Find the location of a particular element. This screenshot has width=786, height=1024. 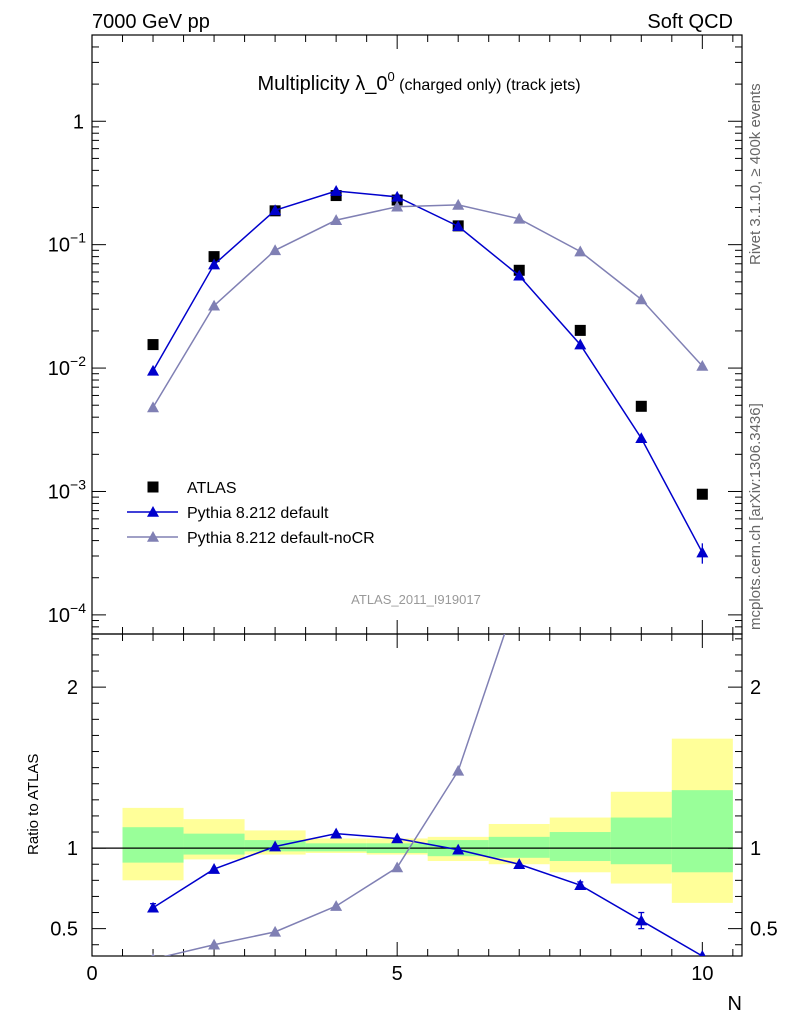

analysis-label: ATLAS_2011_I919017 is located at coordinates (416, 599).